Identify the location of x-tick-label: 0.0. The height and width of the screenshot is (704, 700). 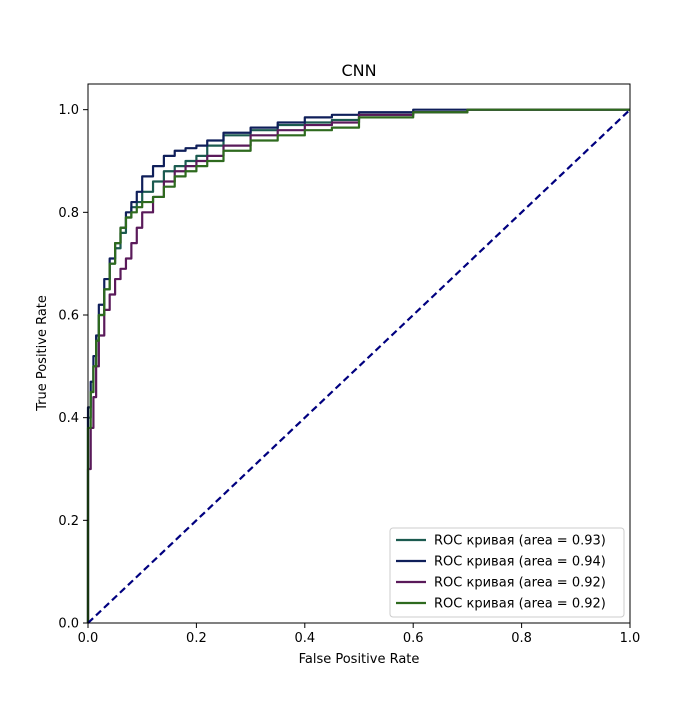
(88, 638).